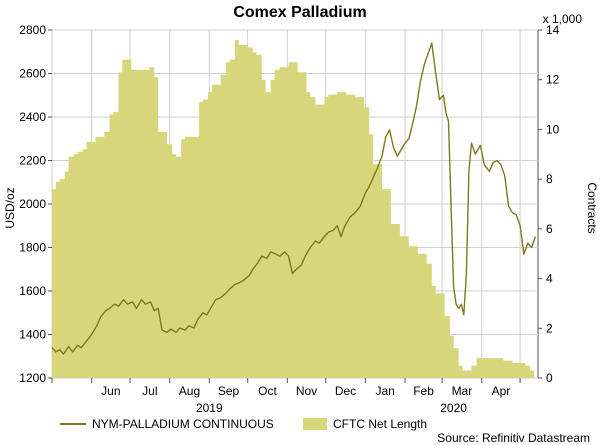 The image size is (600, 445). What do you see at coordinates (32, 291) in the screenshot?
I see `left-axis-tick-label: 1600` at bounding box center [32, 291].